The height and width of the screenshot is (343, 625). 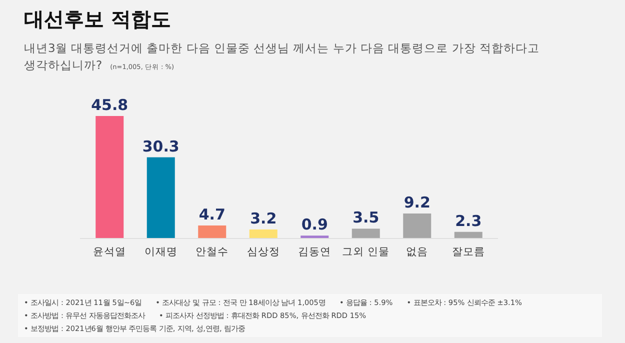 I want to click on x-tick-label: 없음, so click(x=417, y=252).